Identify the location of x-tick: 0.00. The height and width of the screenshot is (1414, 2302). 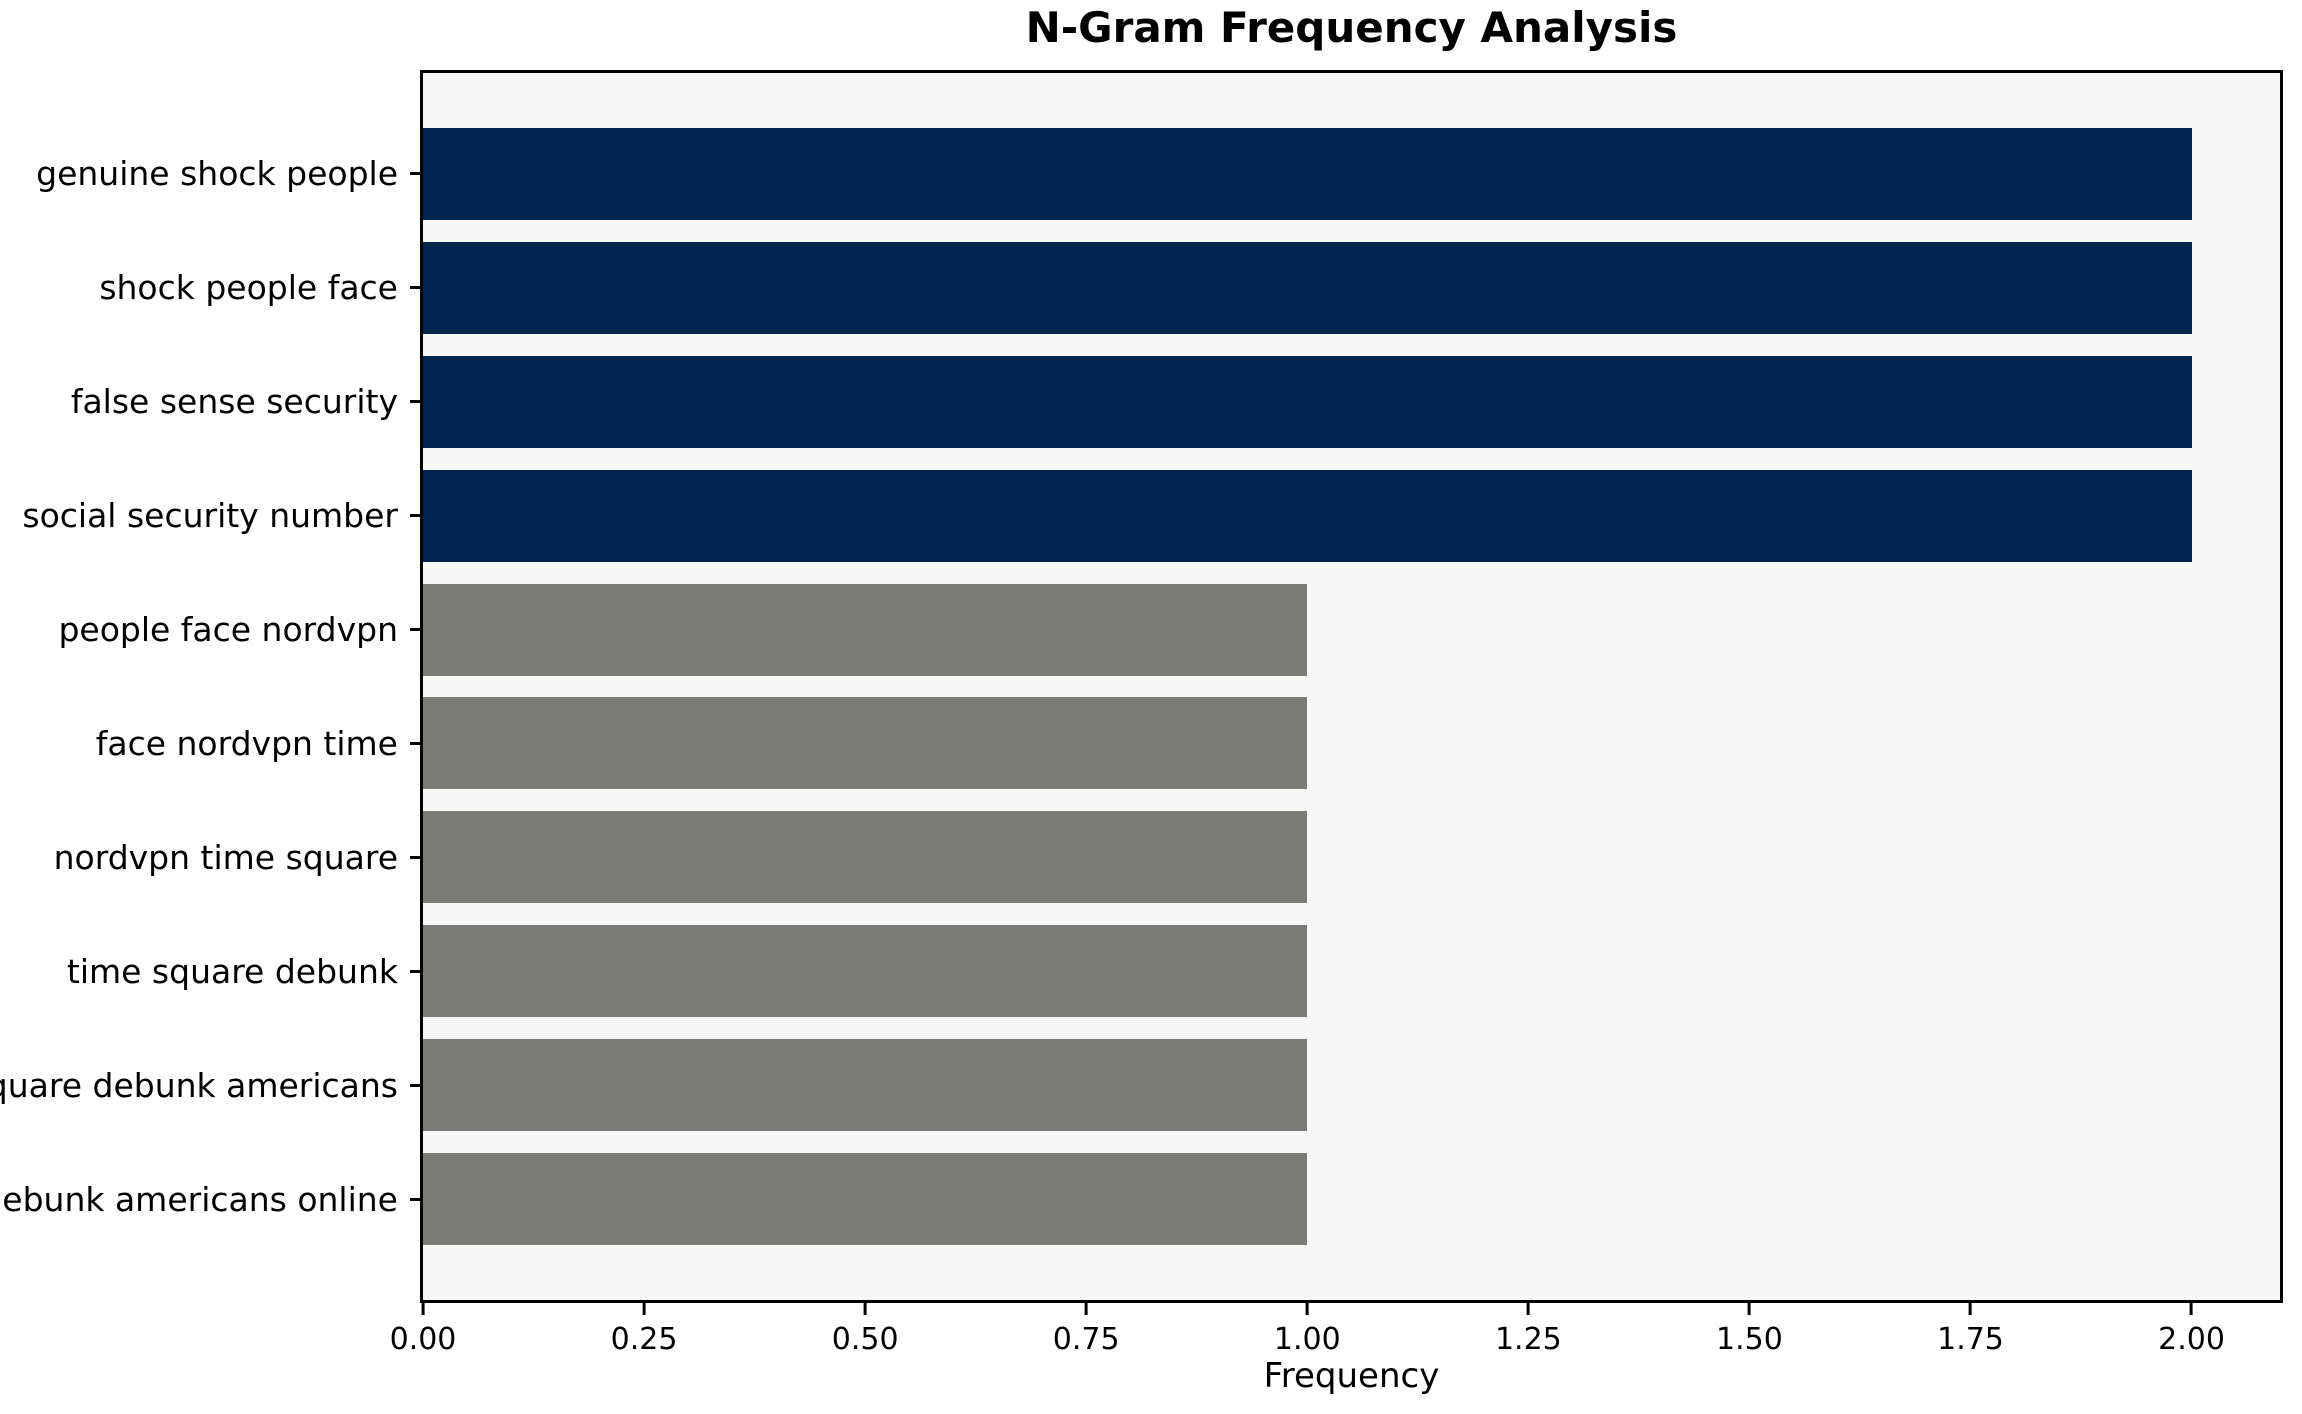
(423, 1330).